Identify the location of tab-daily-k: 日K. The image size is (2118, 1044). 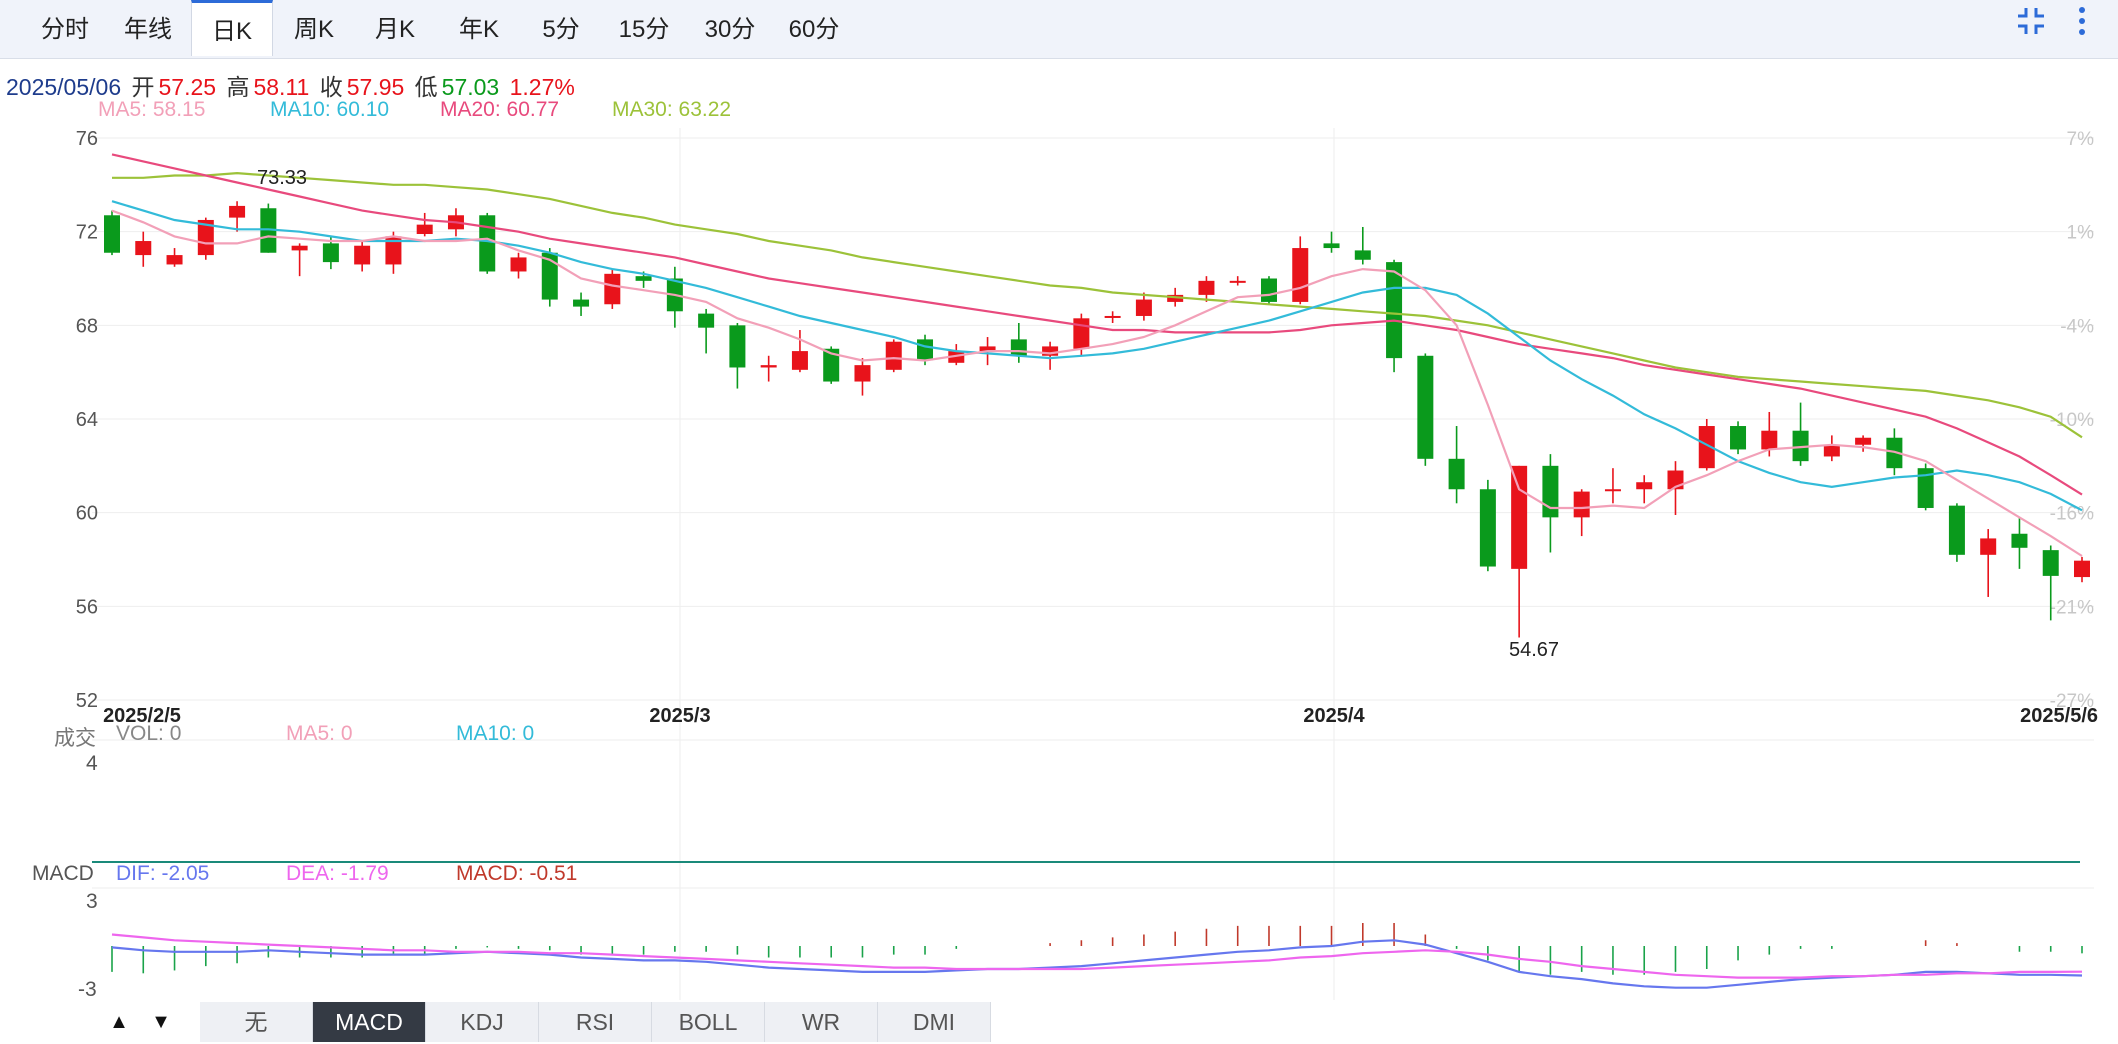
(232, 28).